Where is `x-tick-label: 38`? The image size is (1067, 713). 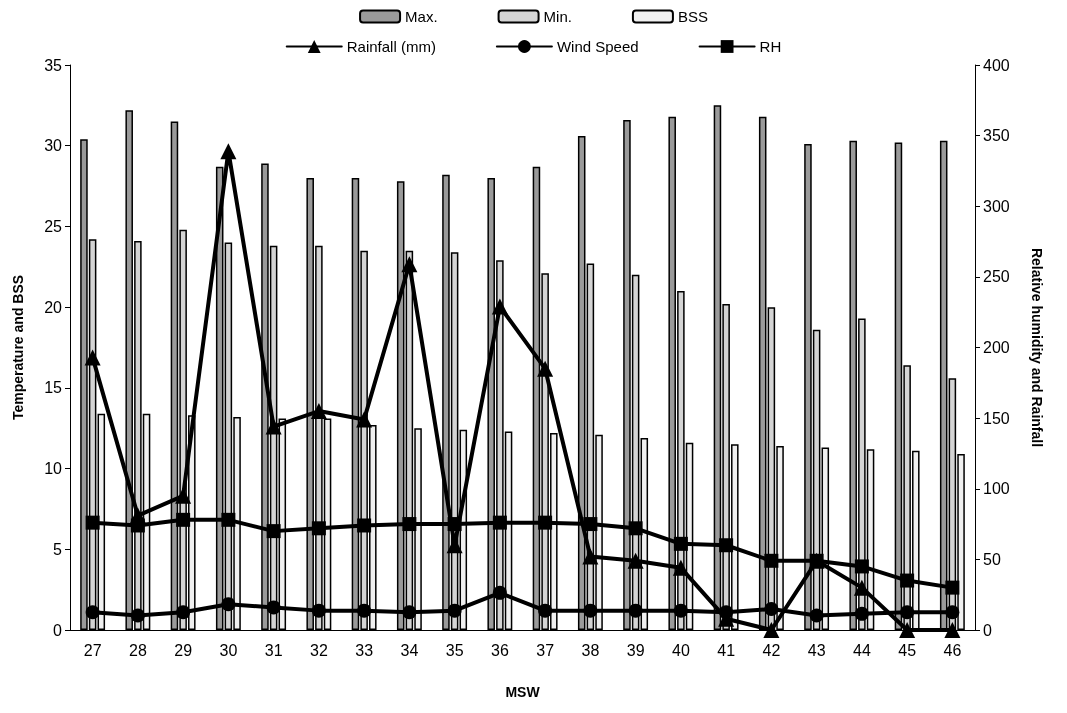 x-tick-label: 38 is located at coordinates (590, 650).